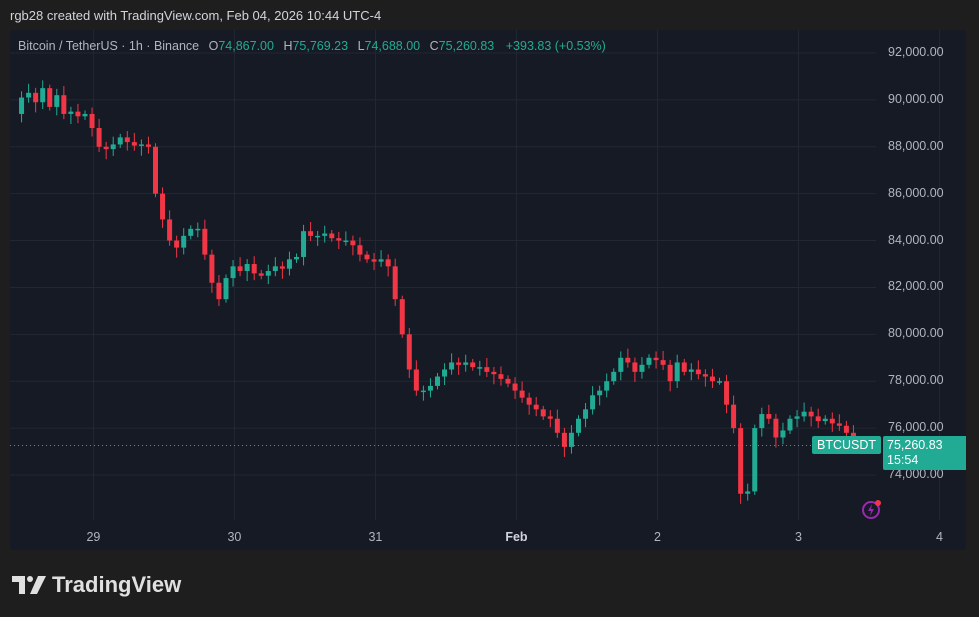 The image size is (979, 617). Describe the element at coordinates (798, 537) in the screenshot. I see `time-tick-label: 3` at that location.